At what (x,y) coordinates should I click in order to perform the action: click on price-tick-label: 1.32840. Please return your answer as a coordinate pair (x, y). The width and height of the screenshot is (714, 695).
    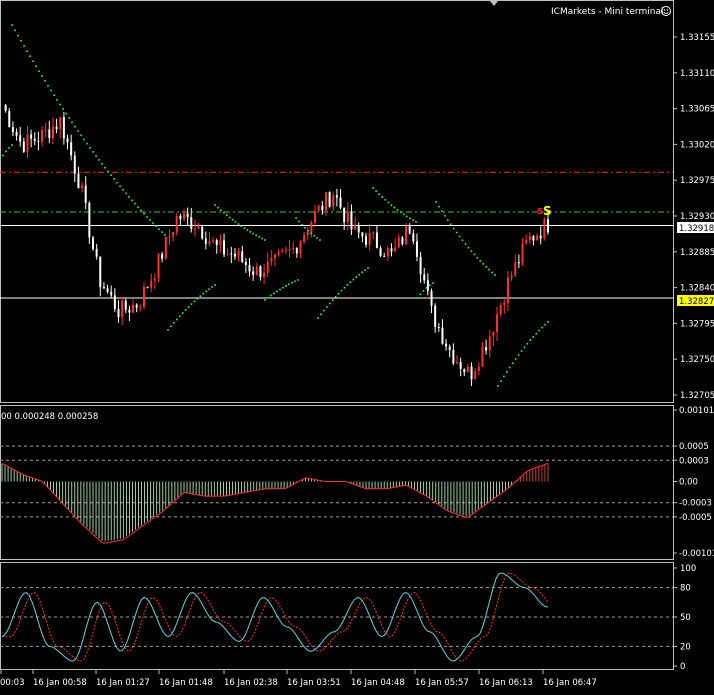
    Looking at the image, I should click on (697, 289).